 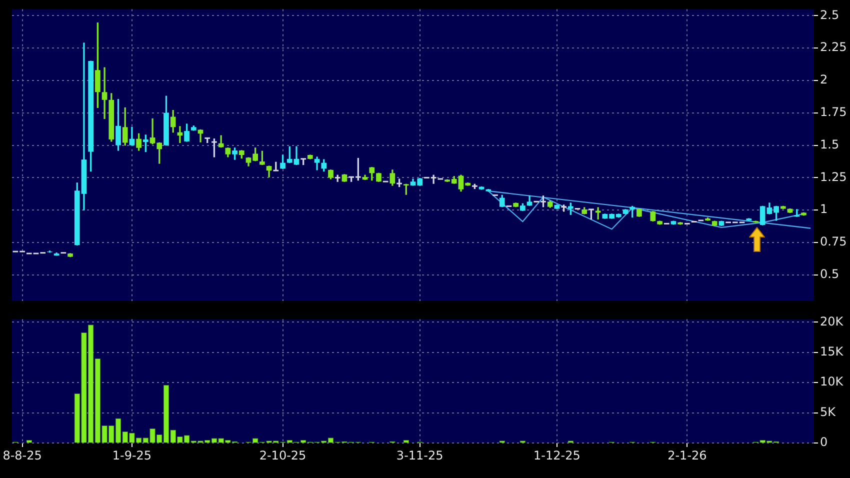 I want to click on x-tick-label: 2-10-25, so click(x=282, y=455).